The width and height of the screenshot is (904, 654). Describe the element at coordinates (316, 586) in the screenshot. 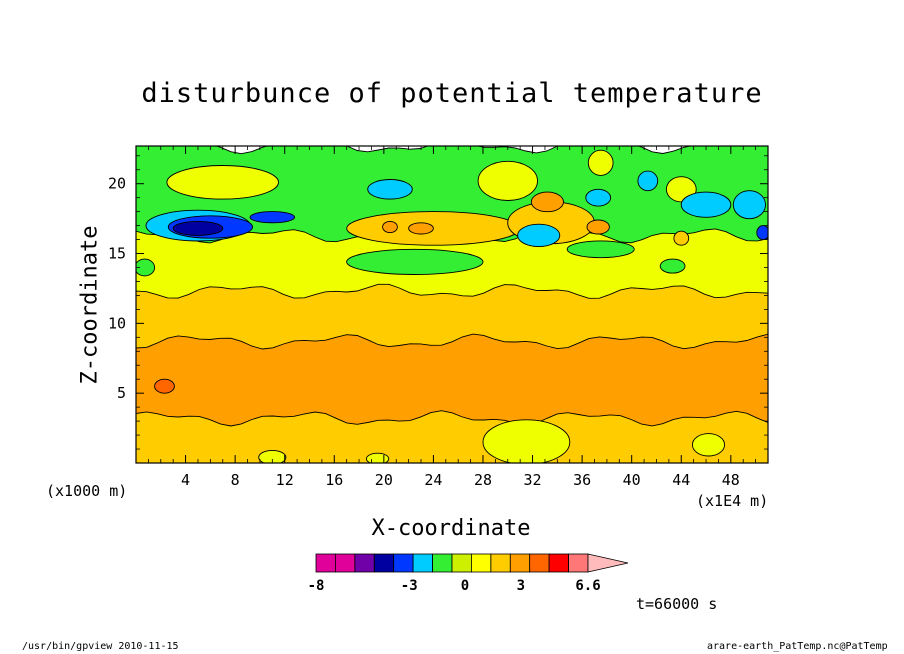

I see `colorbar-label: -8` at that location.